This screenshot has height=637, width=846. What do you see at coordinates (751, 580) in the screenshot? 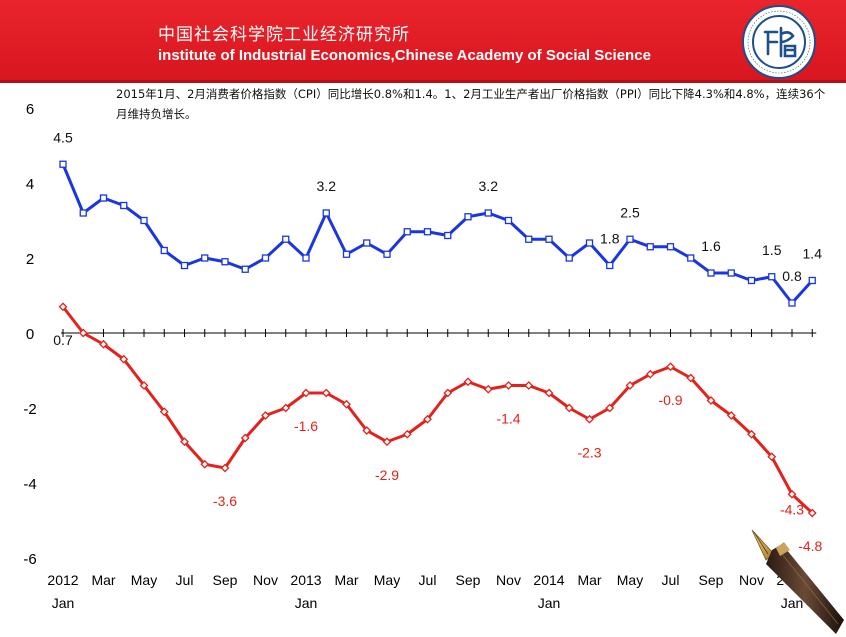
I see `x-tick-label: Nov` at bounding box center [751, 580].